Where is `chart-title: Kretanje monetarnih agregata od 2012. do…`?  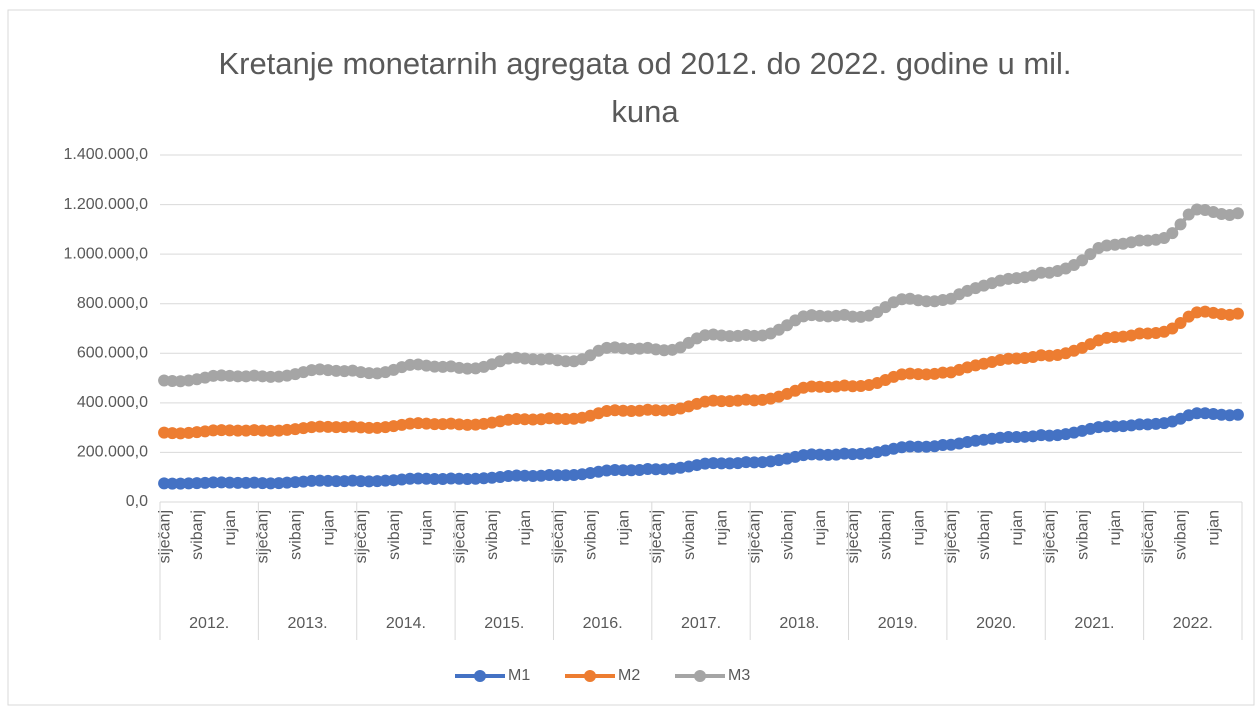 chart-title: Kretanje monetarnih agregata od 2012. do… is located at coordinates (645, 87).